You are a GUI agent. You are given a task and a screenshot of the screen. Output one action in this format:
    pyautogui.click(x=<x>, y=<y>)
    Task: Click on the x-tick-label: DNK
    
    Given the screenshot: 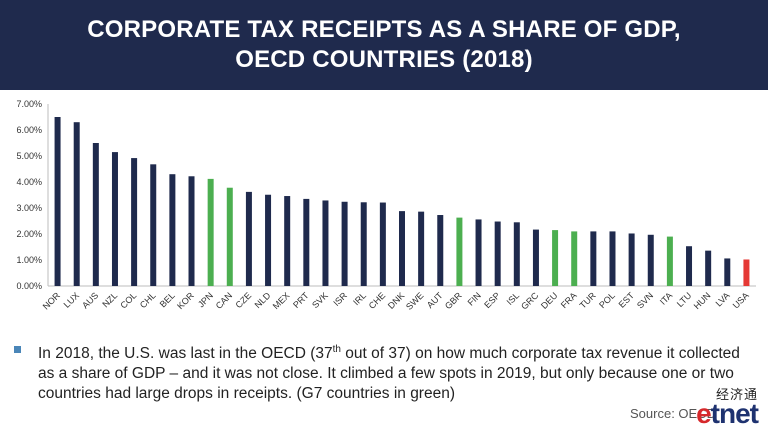 What is the action you would take?
    pyautogui.click(x=396, y=300)
    